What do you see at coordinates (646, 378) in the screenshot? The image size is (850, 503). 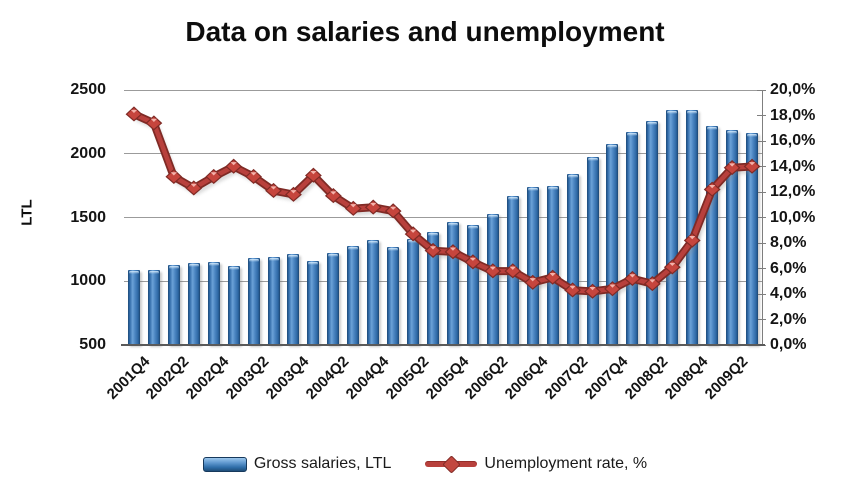 I see `x-tick-label: 2008Q2` at bounding box center [646, 378].